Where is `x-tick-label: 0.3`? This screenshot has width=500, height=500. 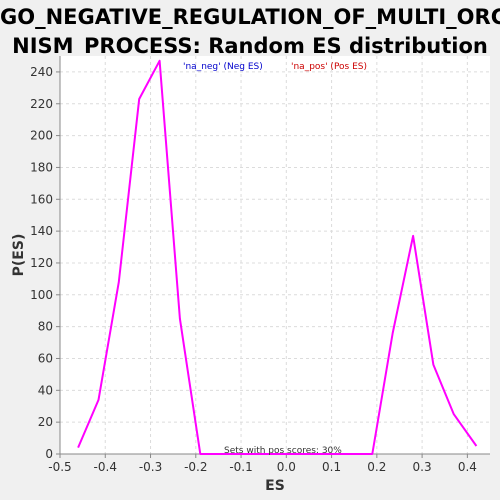 x-tick-label: 0.3 is located at coordinates (422, 467).